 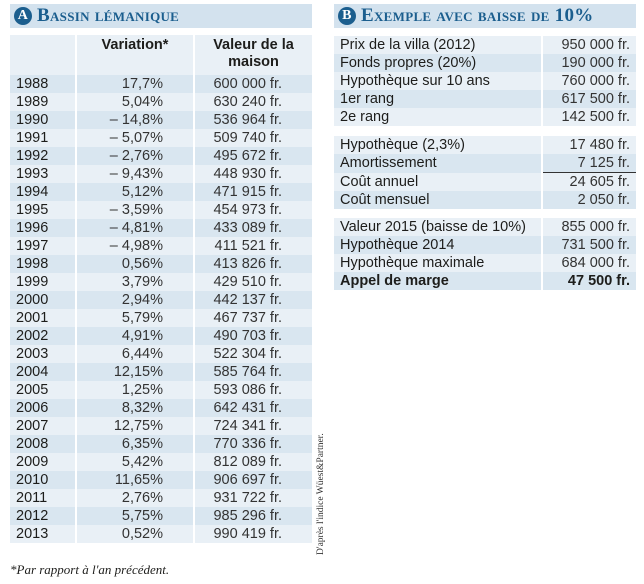 What do you see at coordinates (252, 300) in the screenshot?
I see `value-cell: 442 137 fr.` at bounding box center [252, 300].